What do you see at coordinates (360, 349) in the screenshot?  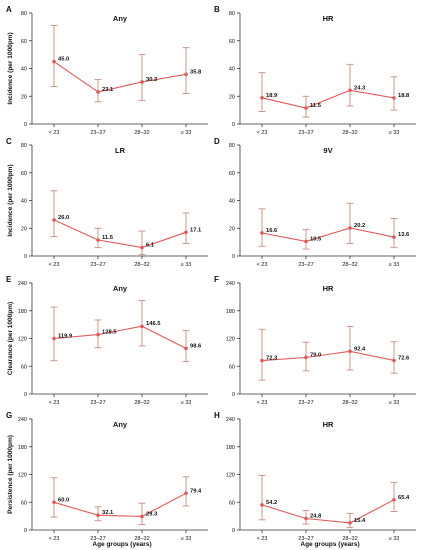 I see `data-label: 92.4` at bounding box center [360, 349].